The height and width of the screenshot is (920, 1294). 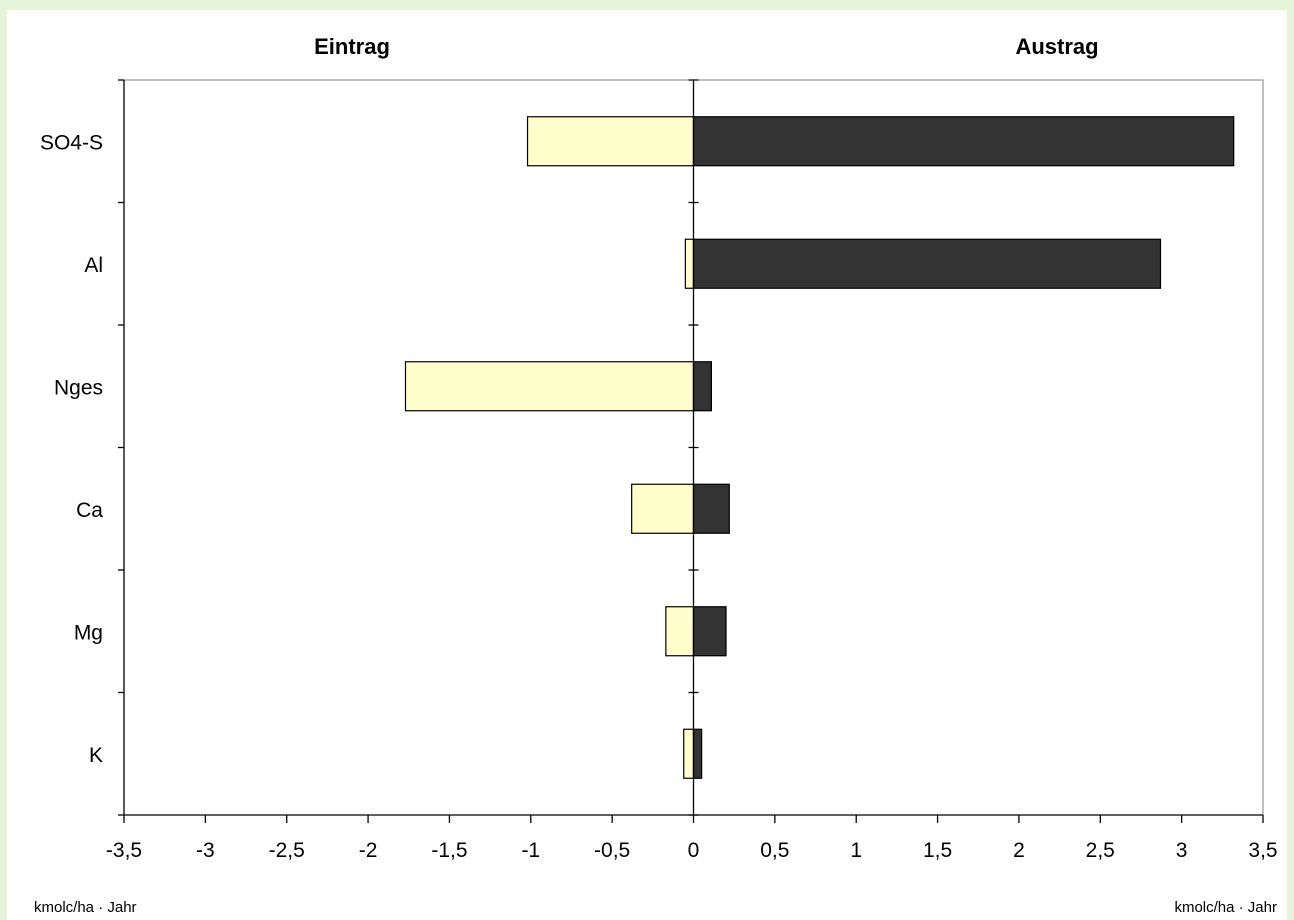 What do you see at coordinates (205, 850) in the screenshot?
I see `x-tick-label: -3` at bounding box center [205, 850].